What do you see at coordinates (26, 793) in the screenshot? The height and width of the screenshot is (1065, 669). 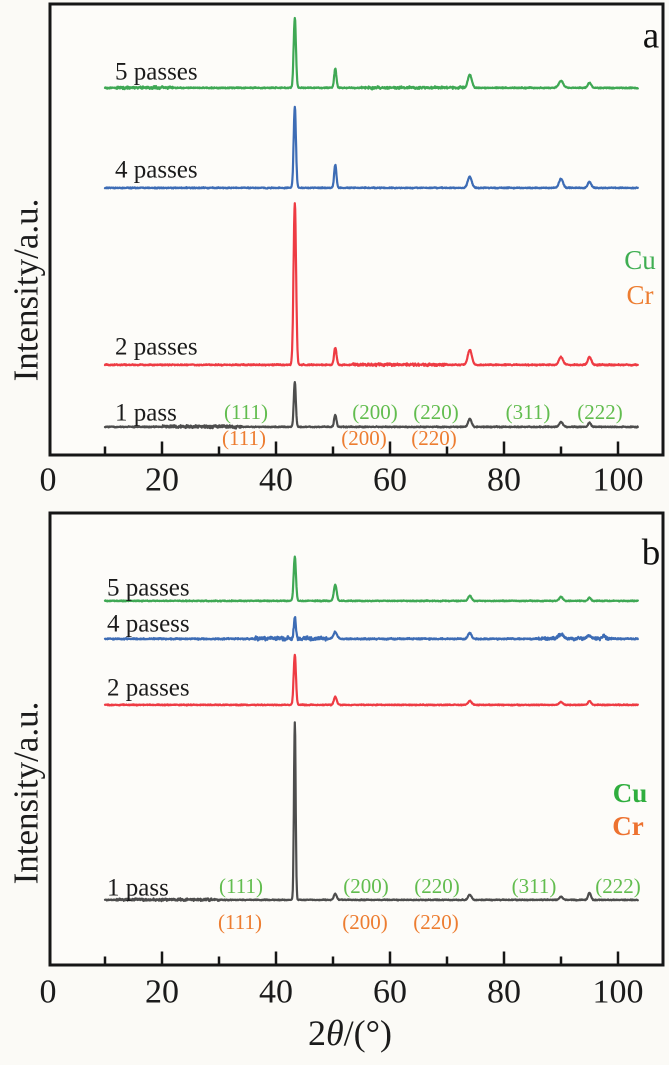 I see `panel-b-y-axis-label: Intensity/a.u.` at bounding box center [26, 793].